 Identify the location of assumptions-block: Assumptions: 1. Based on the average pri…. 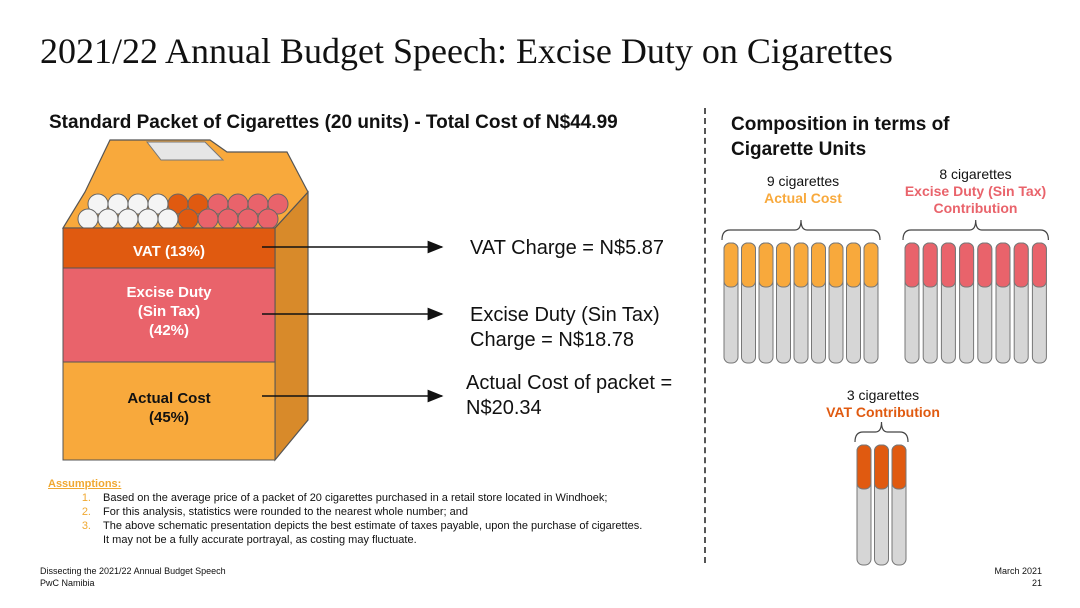
(345, 512).